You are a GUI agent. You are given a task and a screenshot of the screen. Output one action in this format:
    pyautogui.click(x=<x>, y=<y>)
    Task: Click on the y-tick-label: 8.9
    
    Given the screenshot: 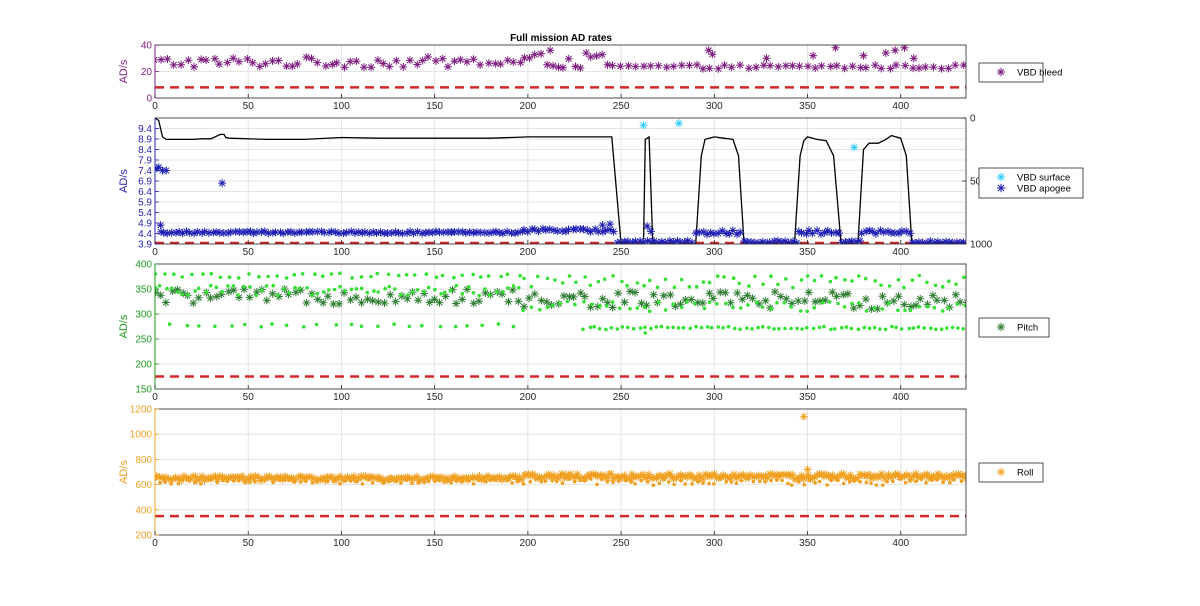 What is the action you would take?
    pyautogui.click(x=145, y=140)
    